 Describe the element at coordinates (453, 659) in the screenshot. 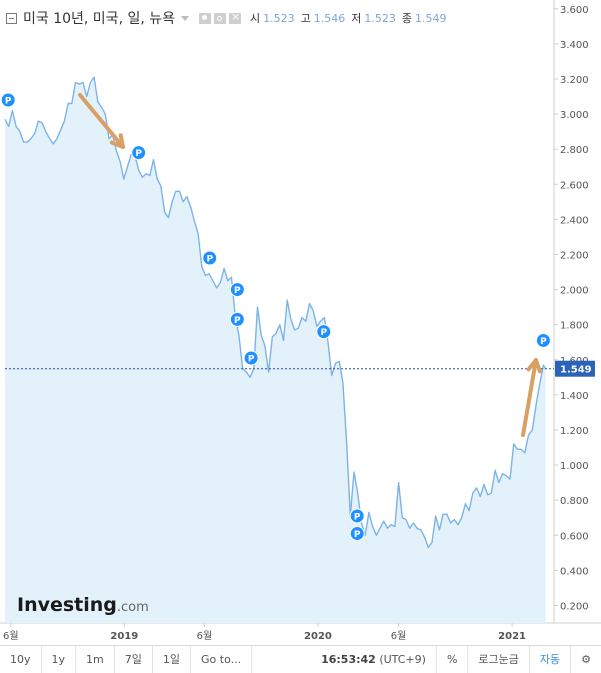

I see `percent-scale-button: %` at that location.